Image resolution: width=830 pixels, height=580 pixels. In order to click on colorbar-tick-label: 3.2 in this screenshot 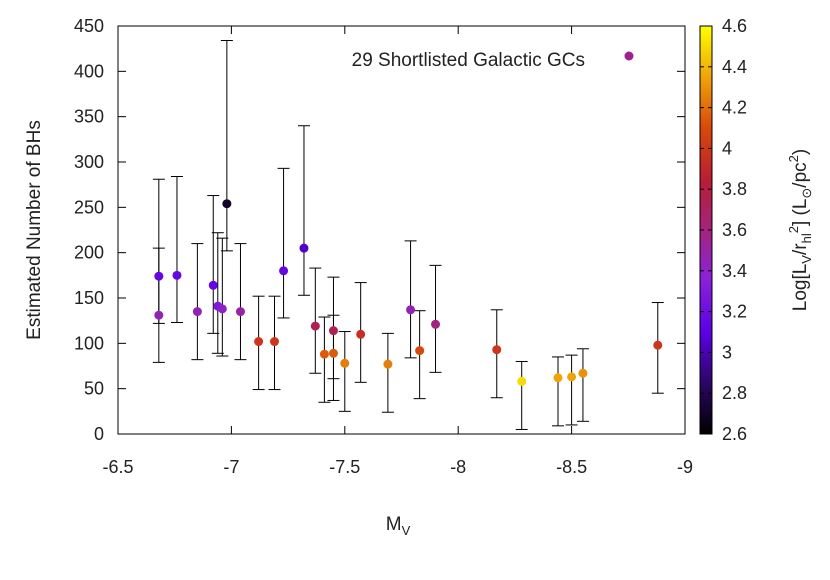, I will do `click(734, 312)`.